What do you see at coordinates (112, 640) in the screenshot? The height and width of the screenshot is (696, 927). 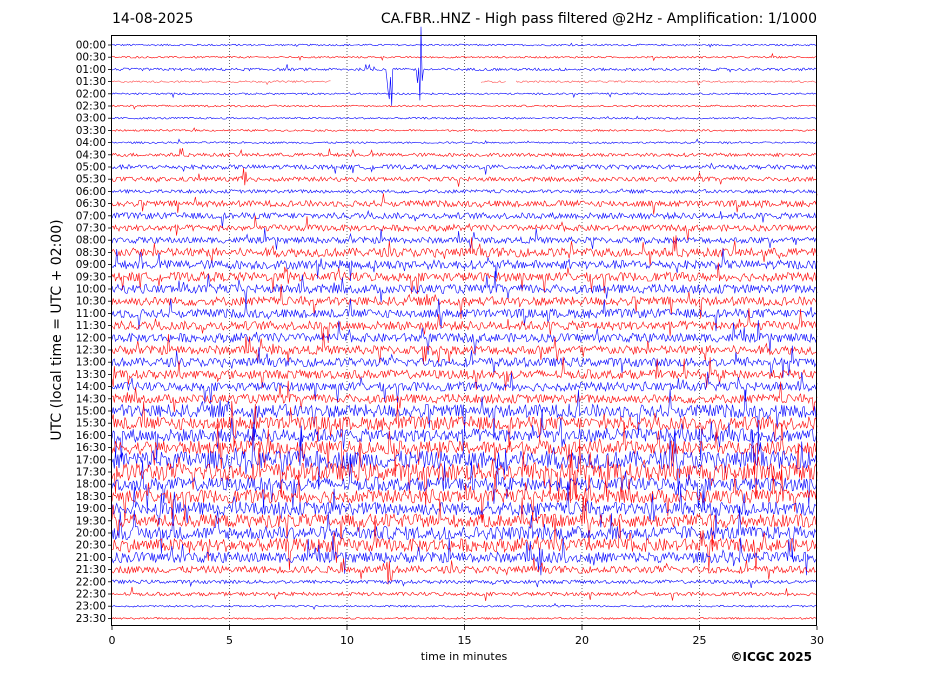 I see `x-tick-label: 0` at bounding box center [112, 640].